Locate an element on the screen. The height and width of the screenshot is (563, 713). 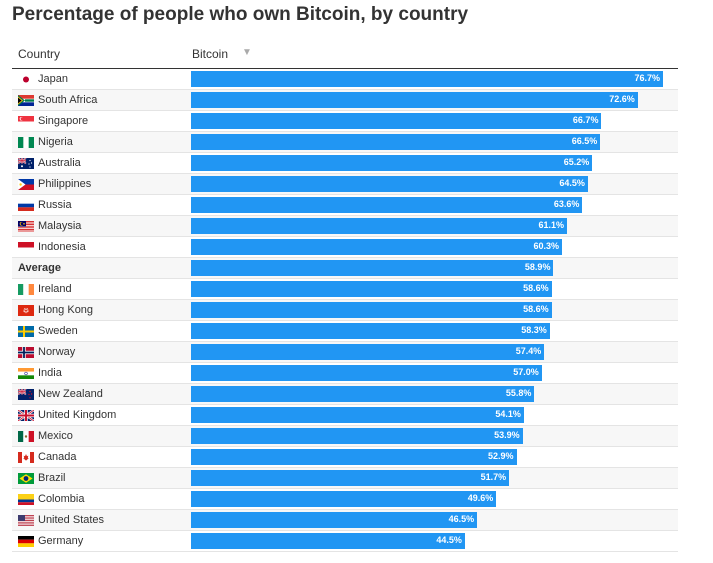
table-row: Brazil 51.7% is located at coordinates (345, 478).